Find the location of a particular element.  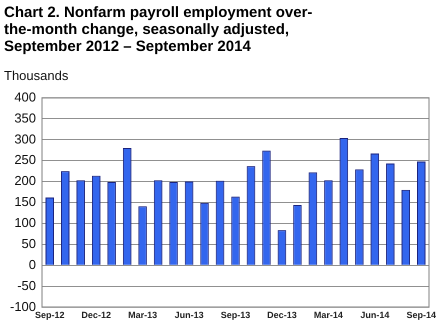

y-axis-title: Thousands is located at coordinates (36, 75).